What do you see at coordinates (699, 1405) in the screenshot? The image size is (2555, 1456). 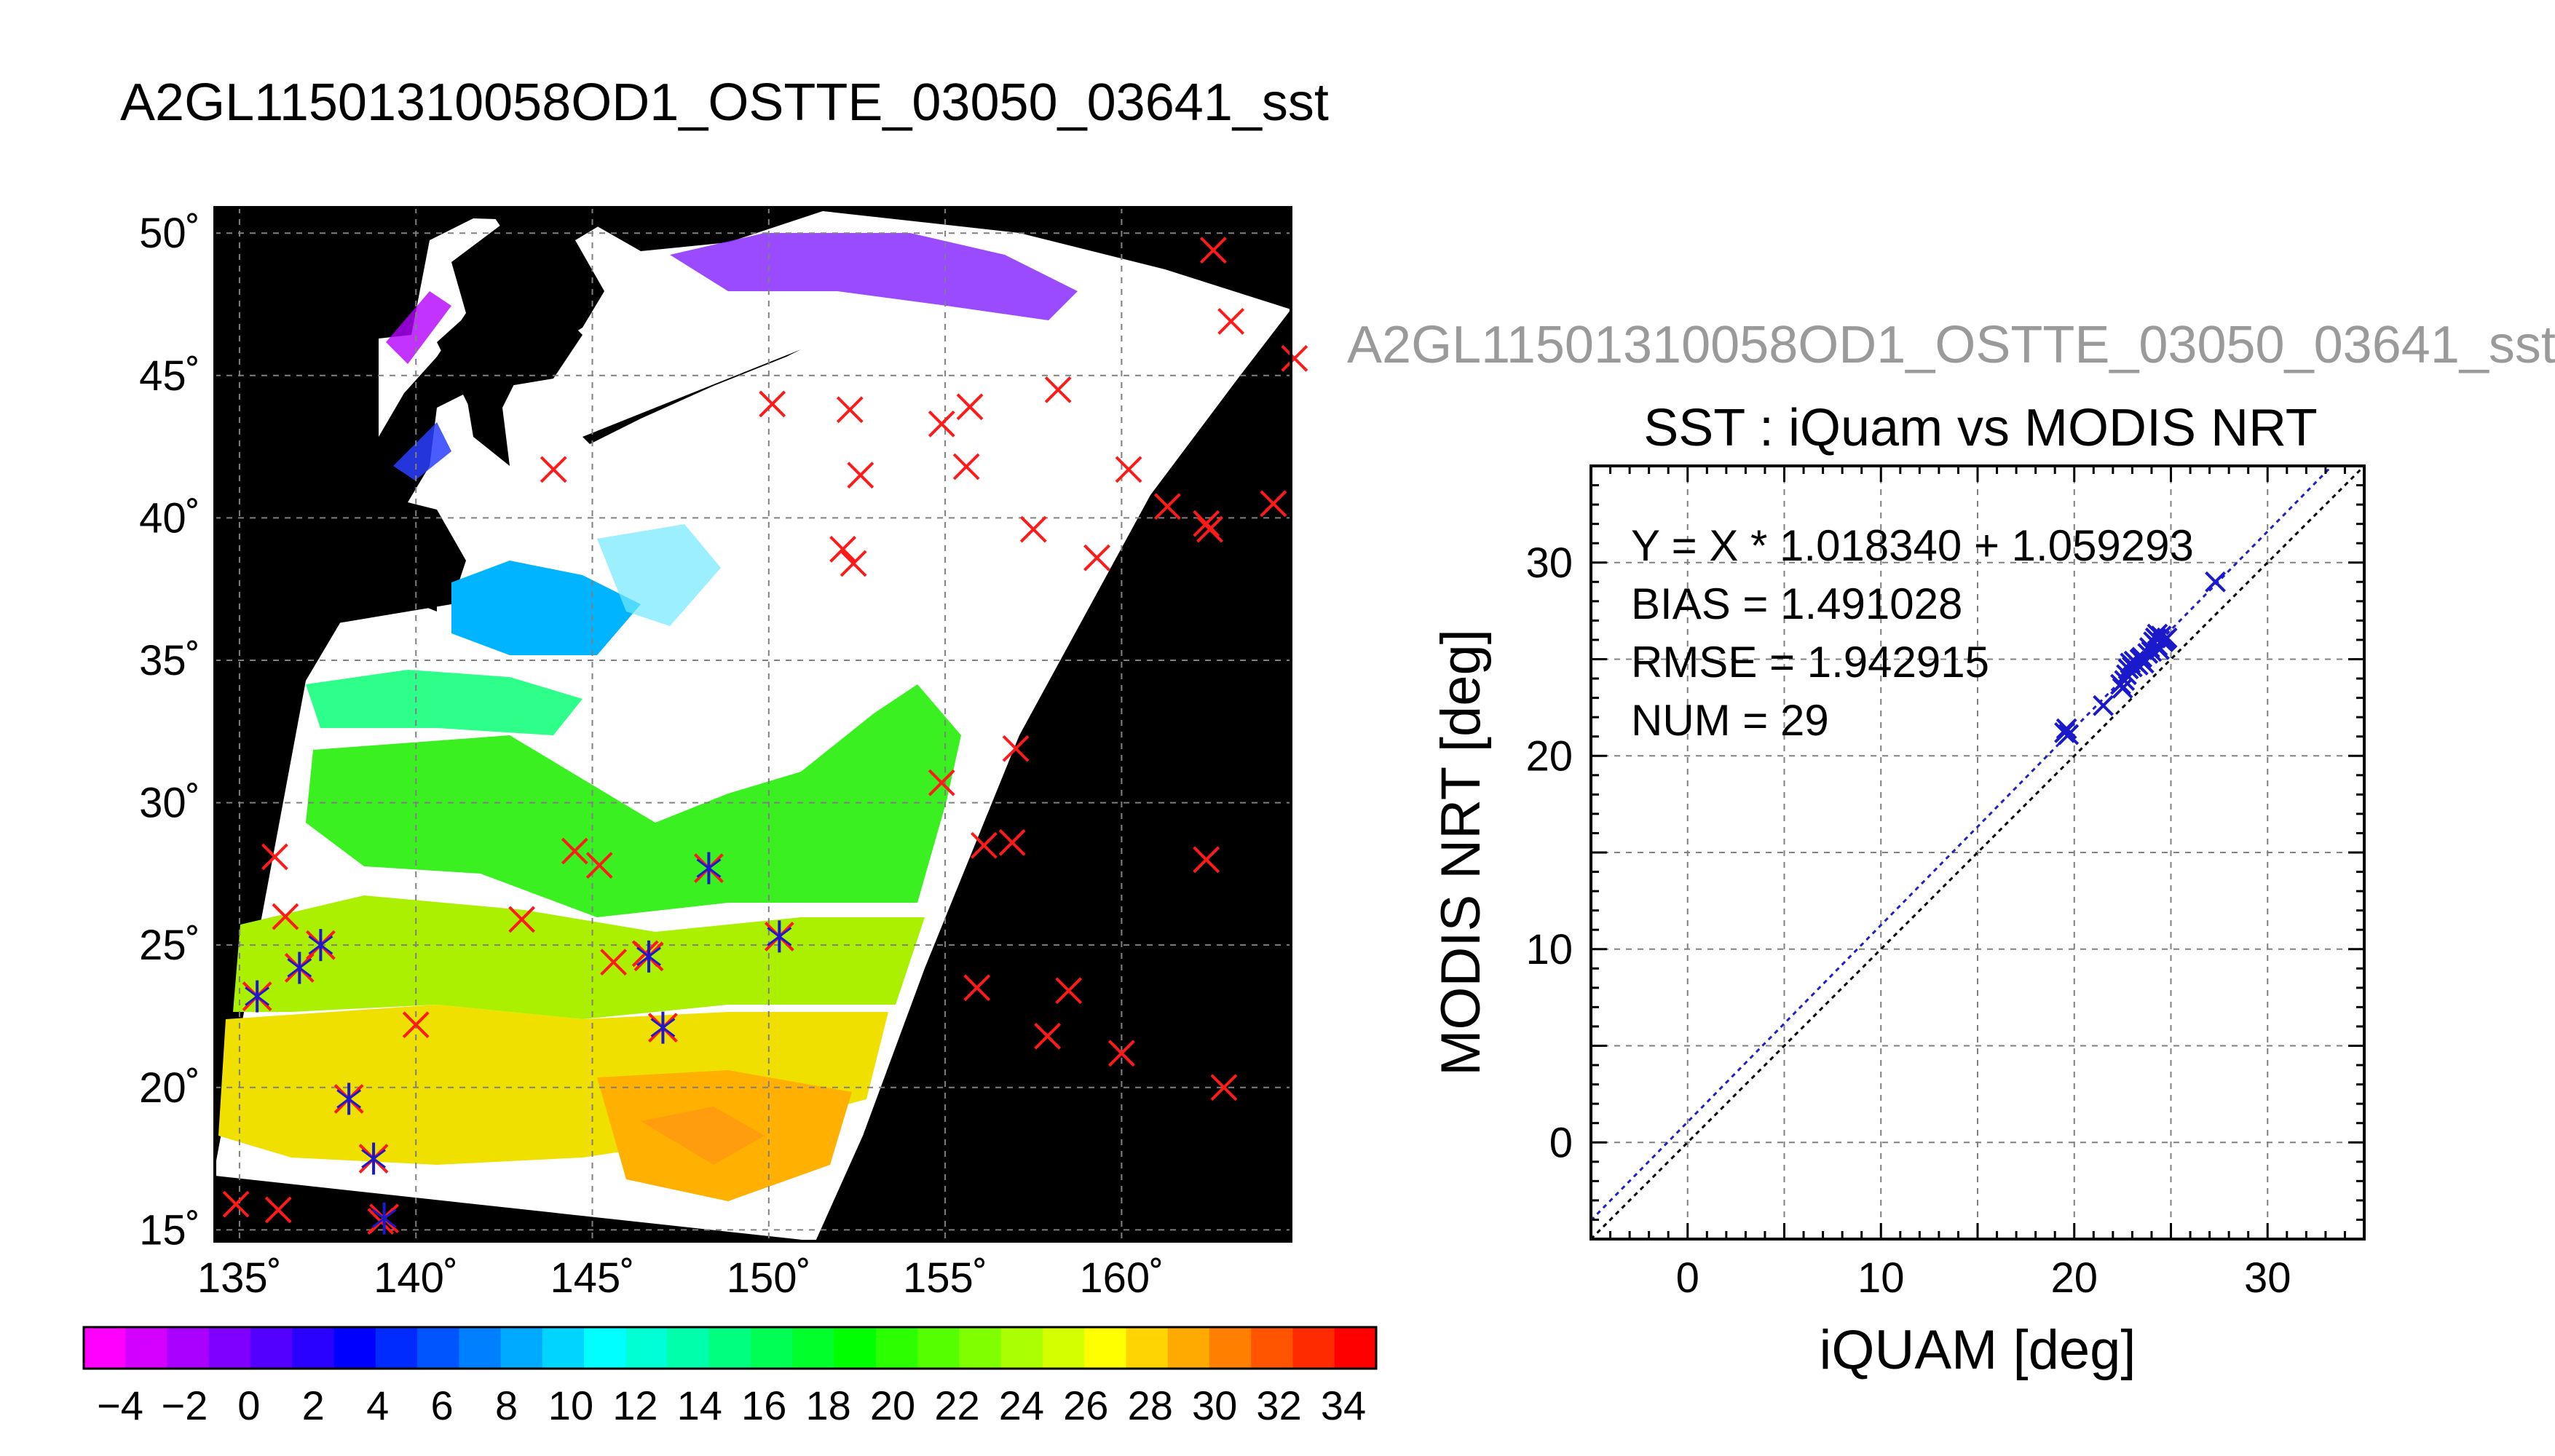 I see `colorbar-tick-label: 14` at bounding box center [699, 1405].